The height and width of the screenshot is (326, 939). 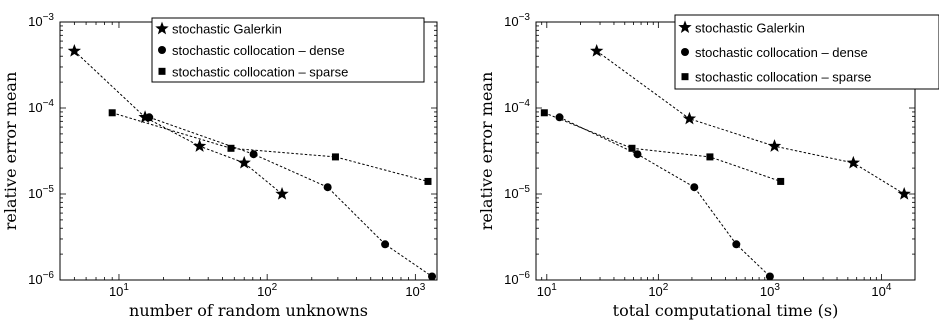 What do you see at coordinates (248, 310) in the screenshot?
I see `x-axis-label: number of random unknowns` at bounding box center [248, 310].